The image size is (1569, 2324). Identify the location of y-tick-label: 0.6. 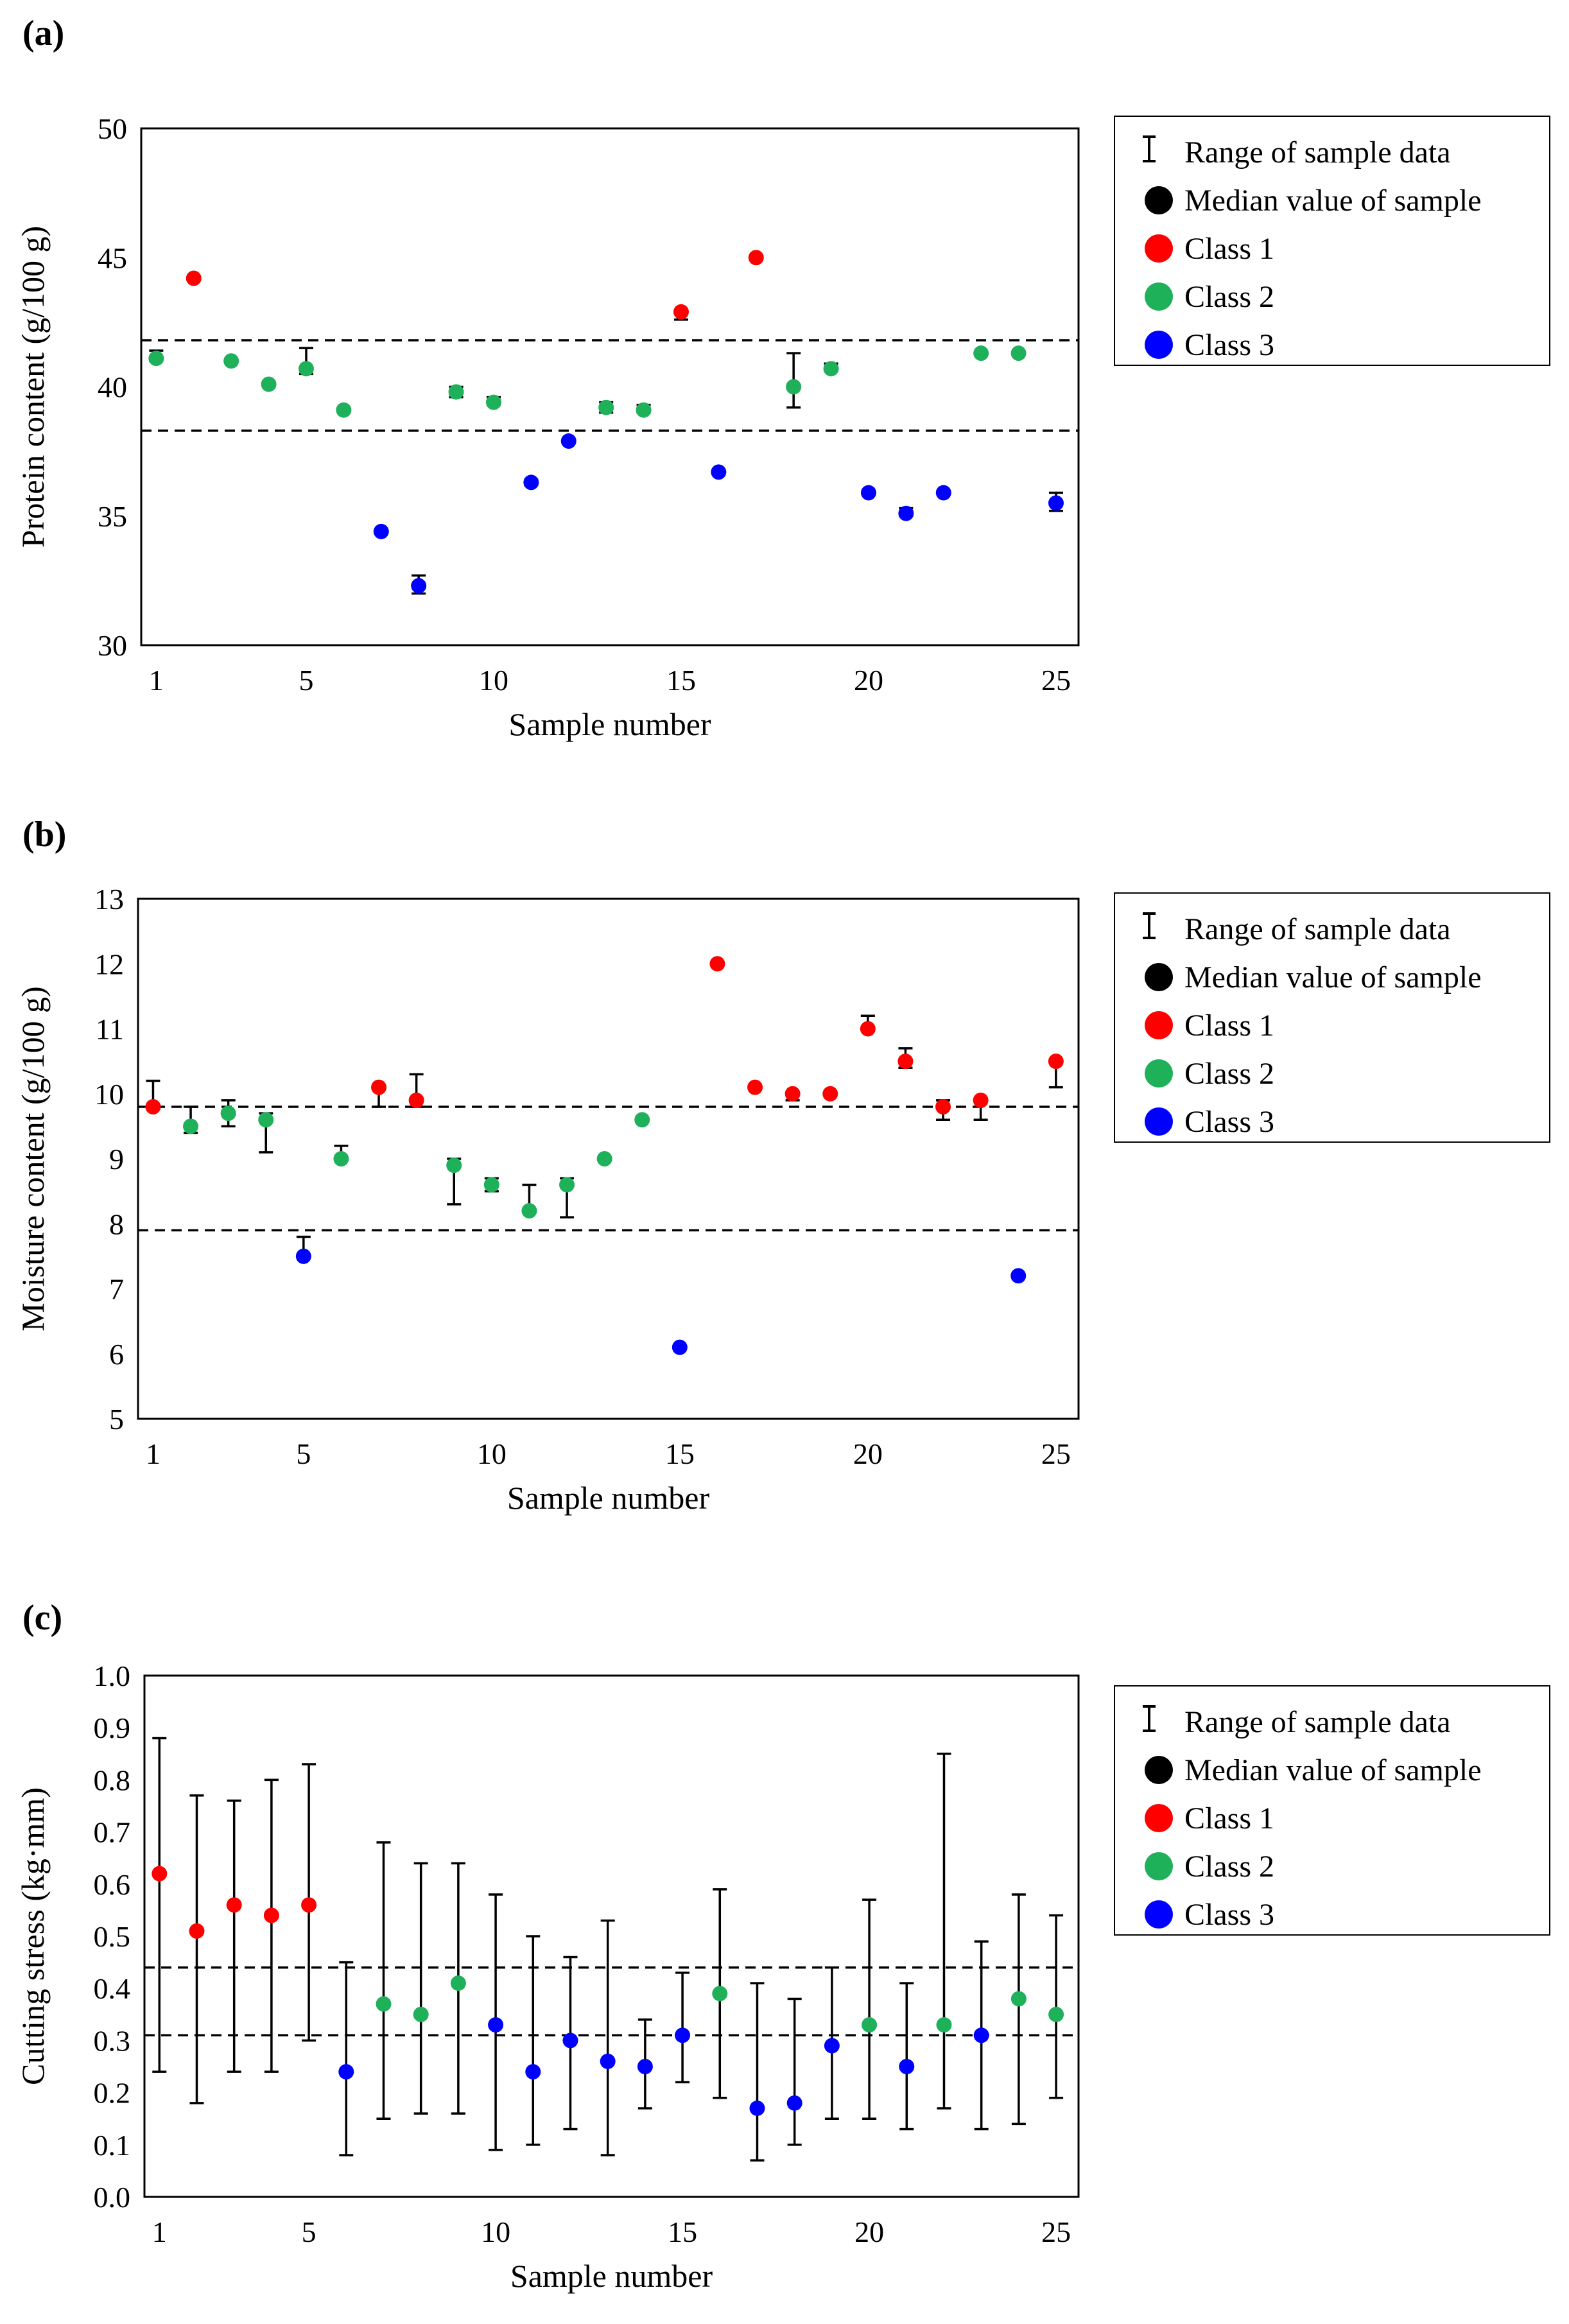
(112, 1885).